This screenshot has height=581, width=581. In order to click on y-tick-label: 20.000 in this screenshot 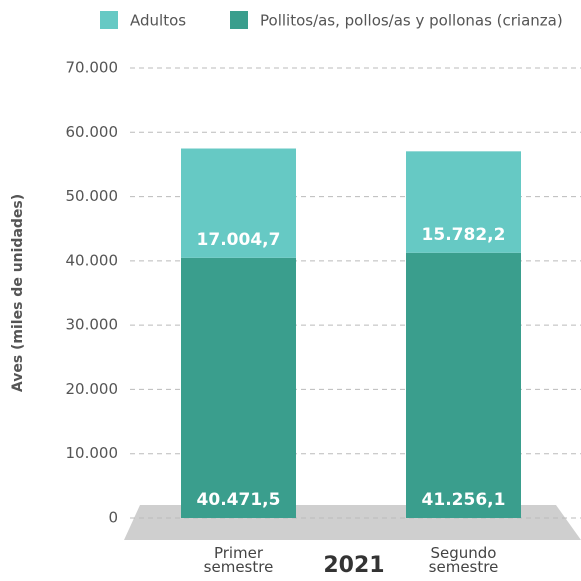, I will do `click(92, 389)`.